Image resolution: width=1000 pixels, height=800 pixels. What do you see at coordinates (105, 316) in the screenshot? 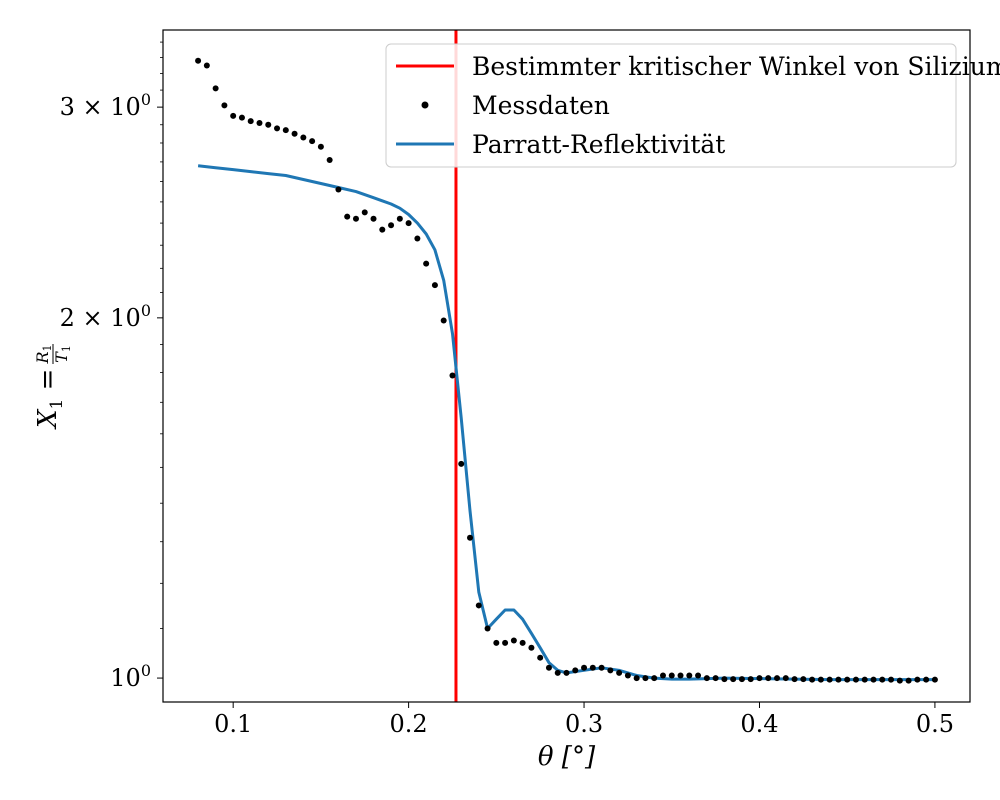
I see `y-tick-label: 2 × 100` at bounding box center [105, 316].